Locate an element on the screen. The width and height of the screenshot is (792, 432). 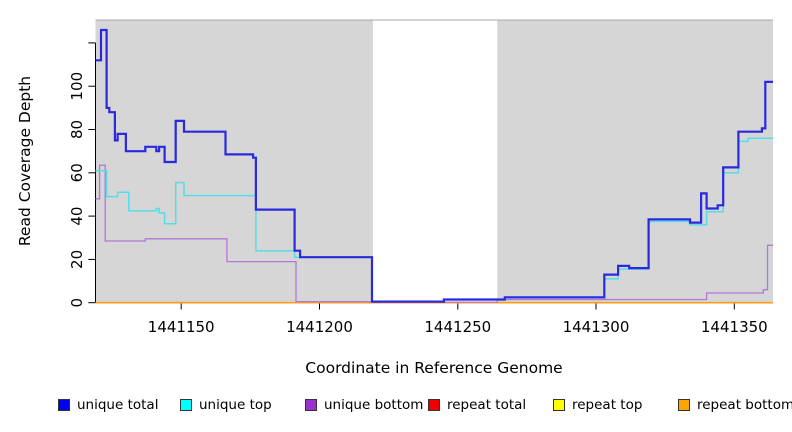
y-tick-label: 100 is located at coordinates (77, 86).